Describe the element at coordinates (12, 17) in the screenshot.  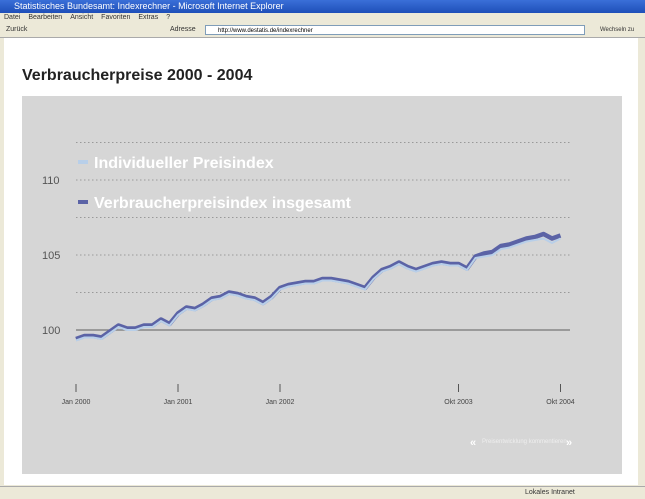
I see `menu-item: Datei` at that location.